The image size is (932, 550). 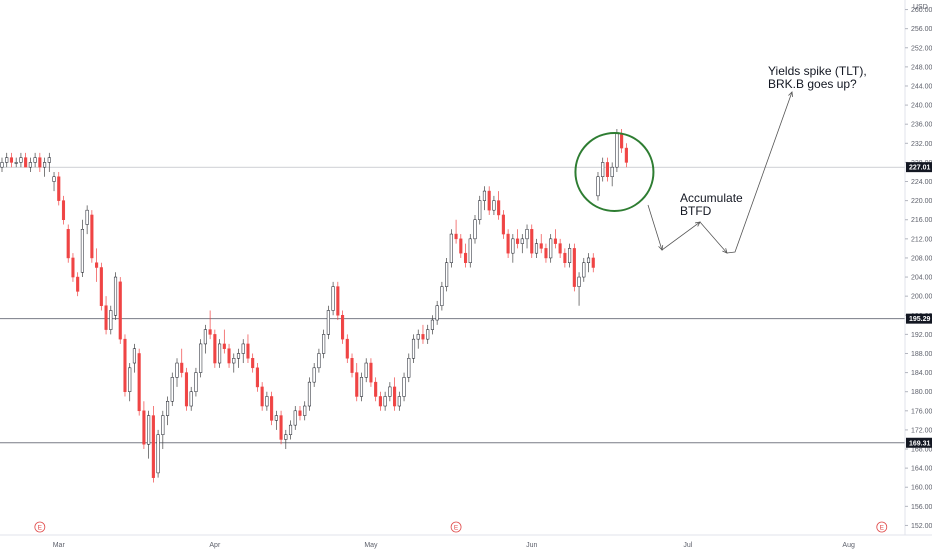 I want to click on y-tick-label: 248.00, so click(x=921, y=67).